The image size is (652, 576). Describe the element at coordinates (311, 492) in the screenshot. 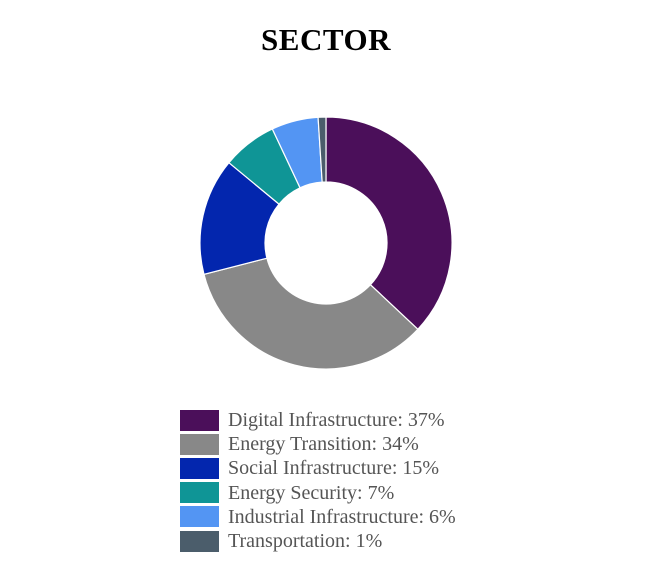

I see `legend-label: Energy Security: 7%` at that location.